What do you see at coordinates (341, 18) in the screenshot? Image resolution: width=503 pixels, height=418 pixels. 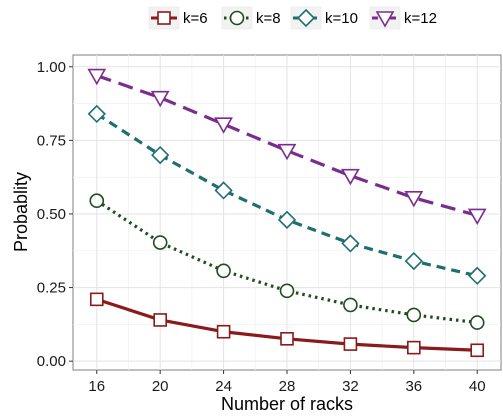 I see `legend-label: k=10` at bounding box center [341, 18].